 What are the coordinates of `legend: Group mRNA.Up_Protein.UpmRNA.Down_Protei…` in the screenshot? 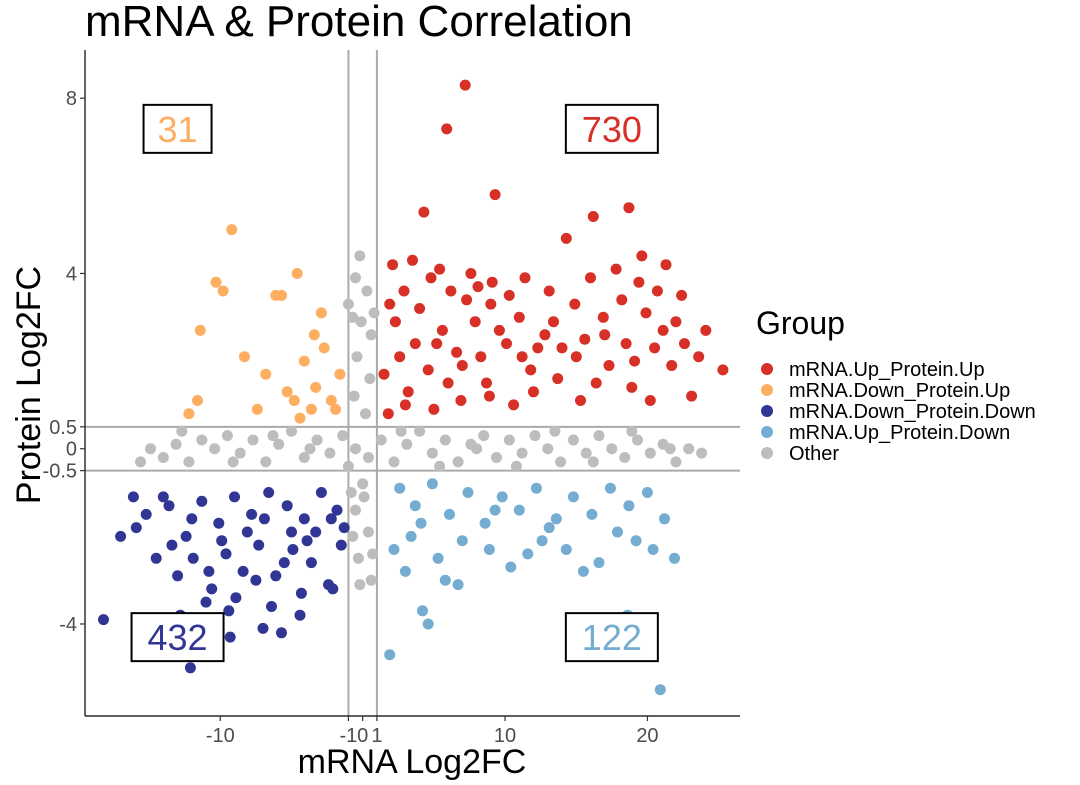 It's located at (896, 385).